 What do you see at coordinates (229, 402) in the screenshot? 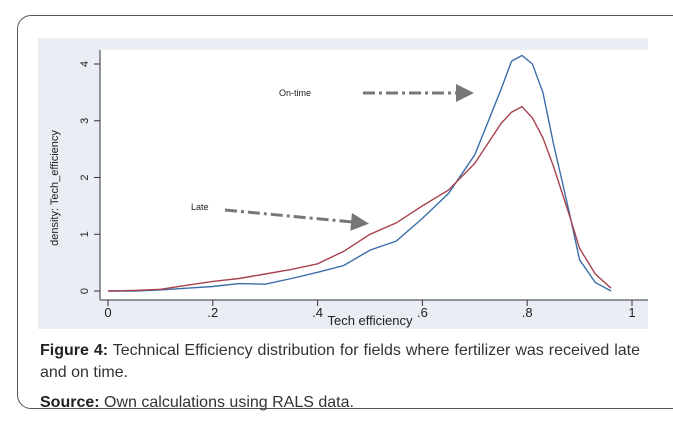
I see `source-text: Own calculations using RALS data.` at bounding box center [229, 402].